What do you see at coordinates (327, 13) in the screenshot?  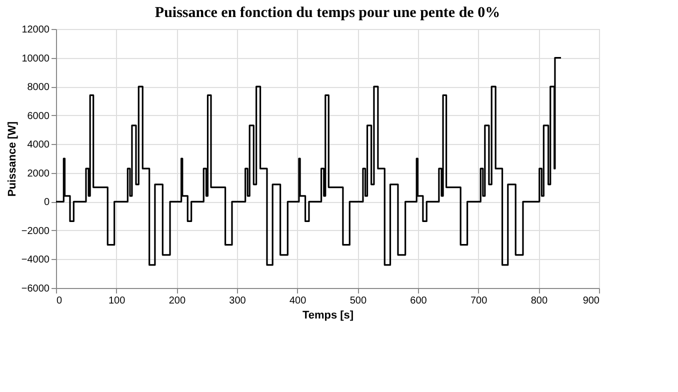 I see `chart-title: Puissance en fonction du temps pour une pente de 0%` at bounding box center [327, 13].